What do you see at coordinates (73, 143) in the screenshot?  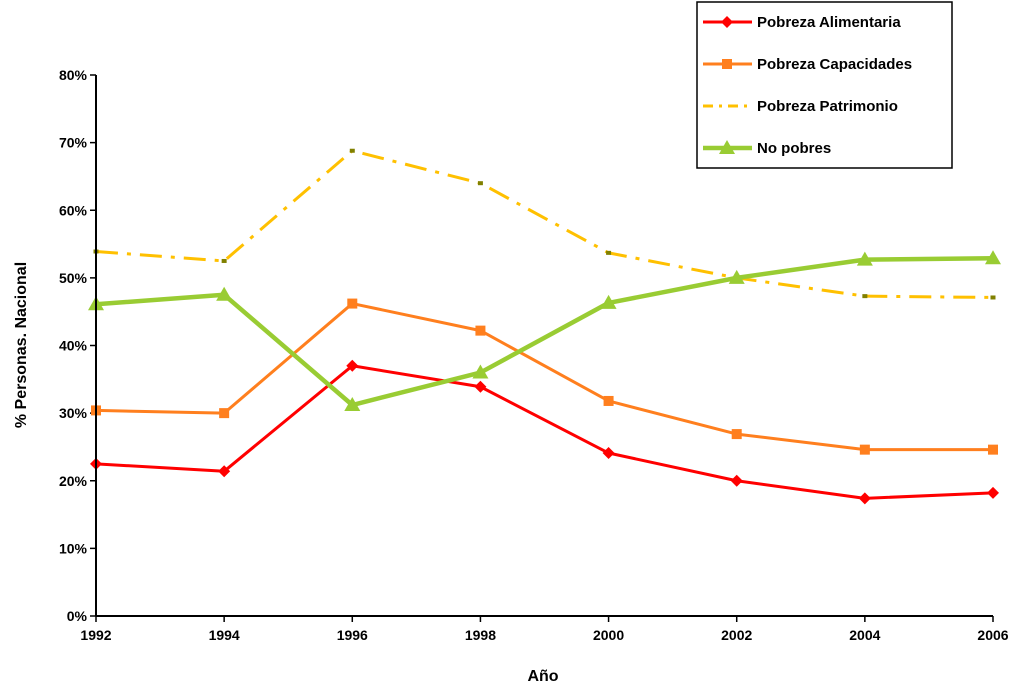 I see `y-tick-label: 70%` at bounding box center [73, 143].